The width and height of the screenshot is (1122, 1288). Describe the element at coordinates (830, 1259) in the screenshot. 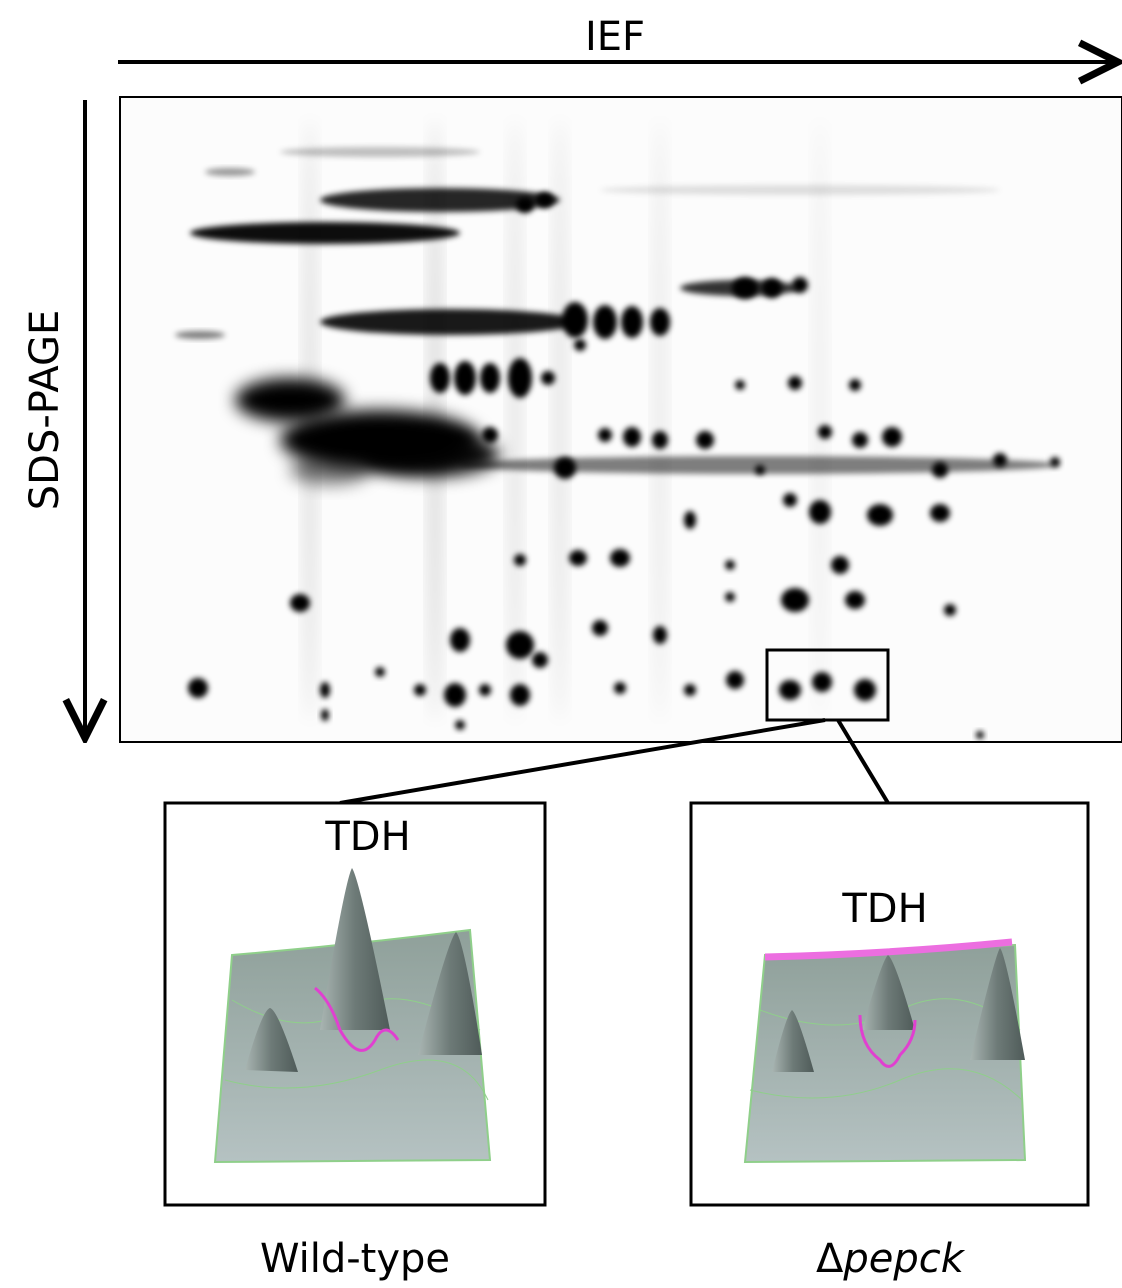

I see `delta: Δ` at that location.